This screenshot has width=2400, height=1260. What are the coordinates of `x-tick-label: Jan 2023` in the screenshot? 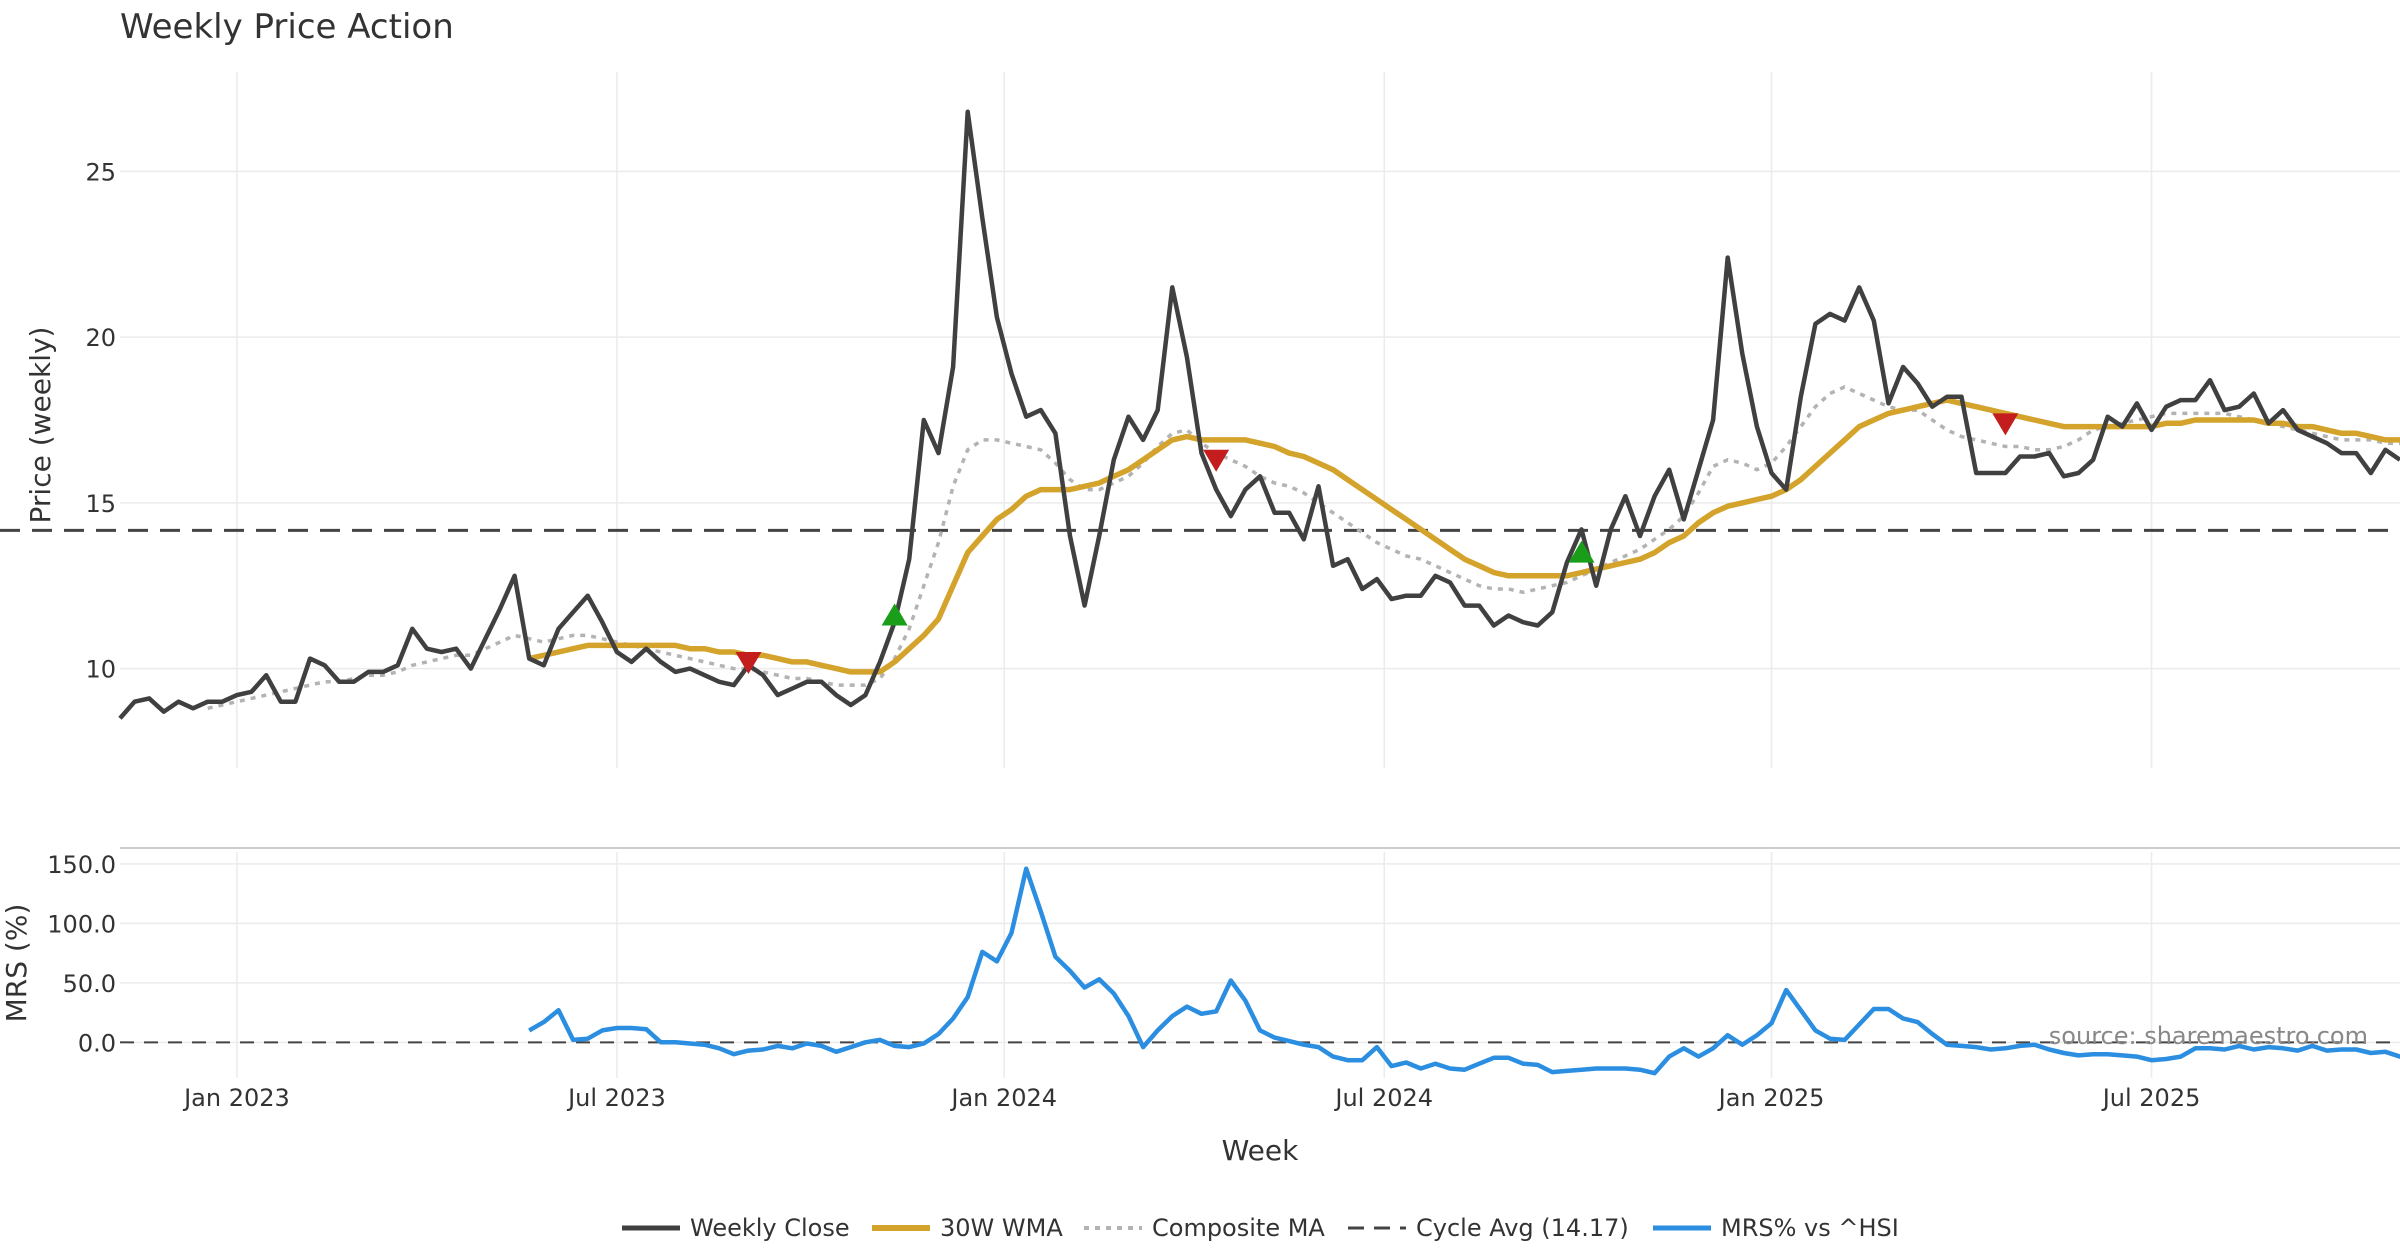 It's located at (236, 1098).